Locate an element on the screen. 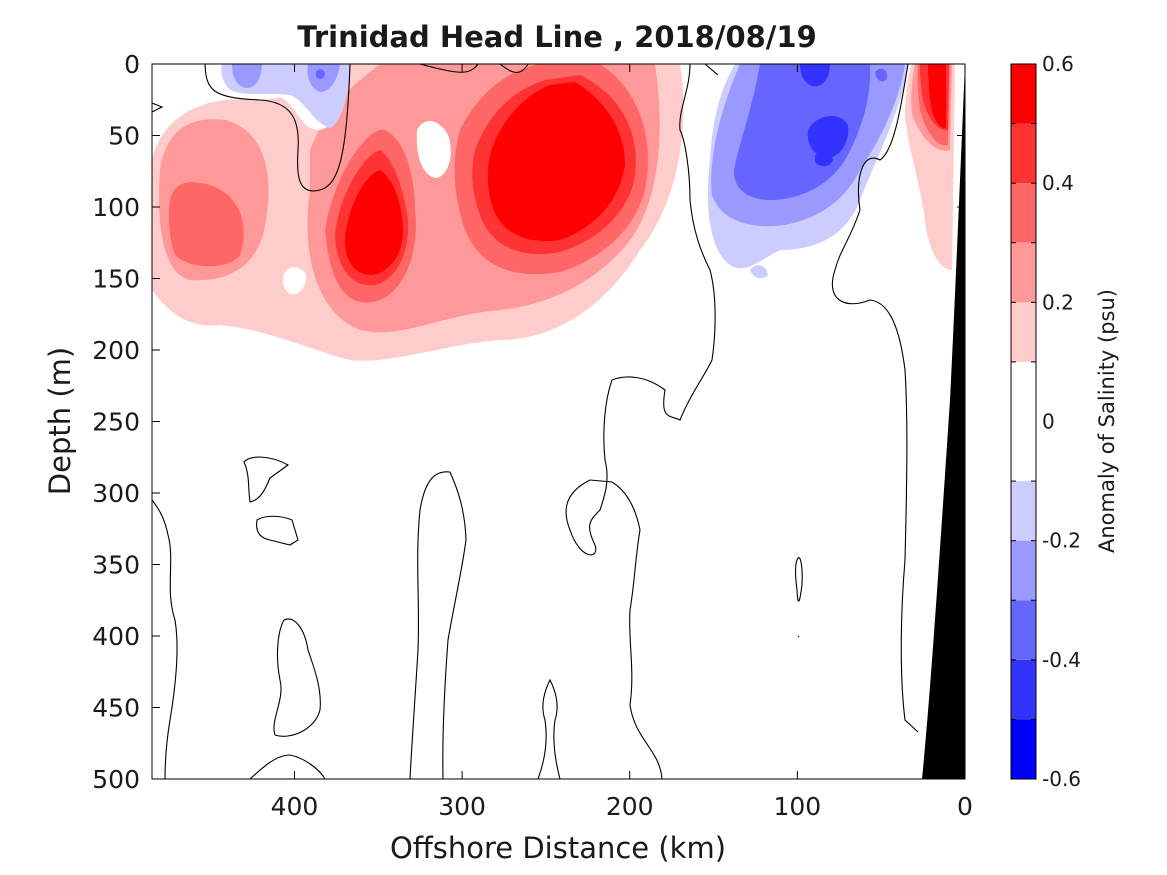 This screenshot has width=1167, height=875. colorbar-tick-label: 0 is located at coordinates (1048, 422).